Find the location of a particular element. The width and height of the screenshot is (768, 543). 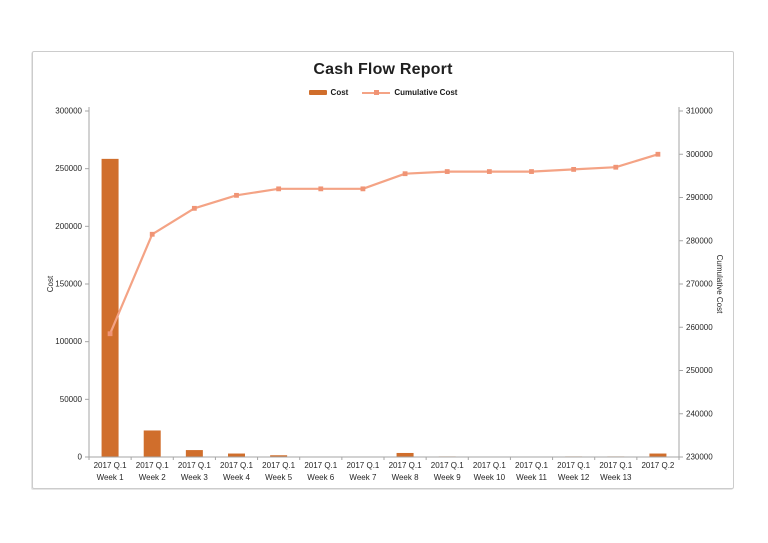

chart-legend: Cost Cumulative Cost is located at coordinates (383, 92).